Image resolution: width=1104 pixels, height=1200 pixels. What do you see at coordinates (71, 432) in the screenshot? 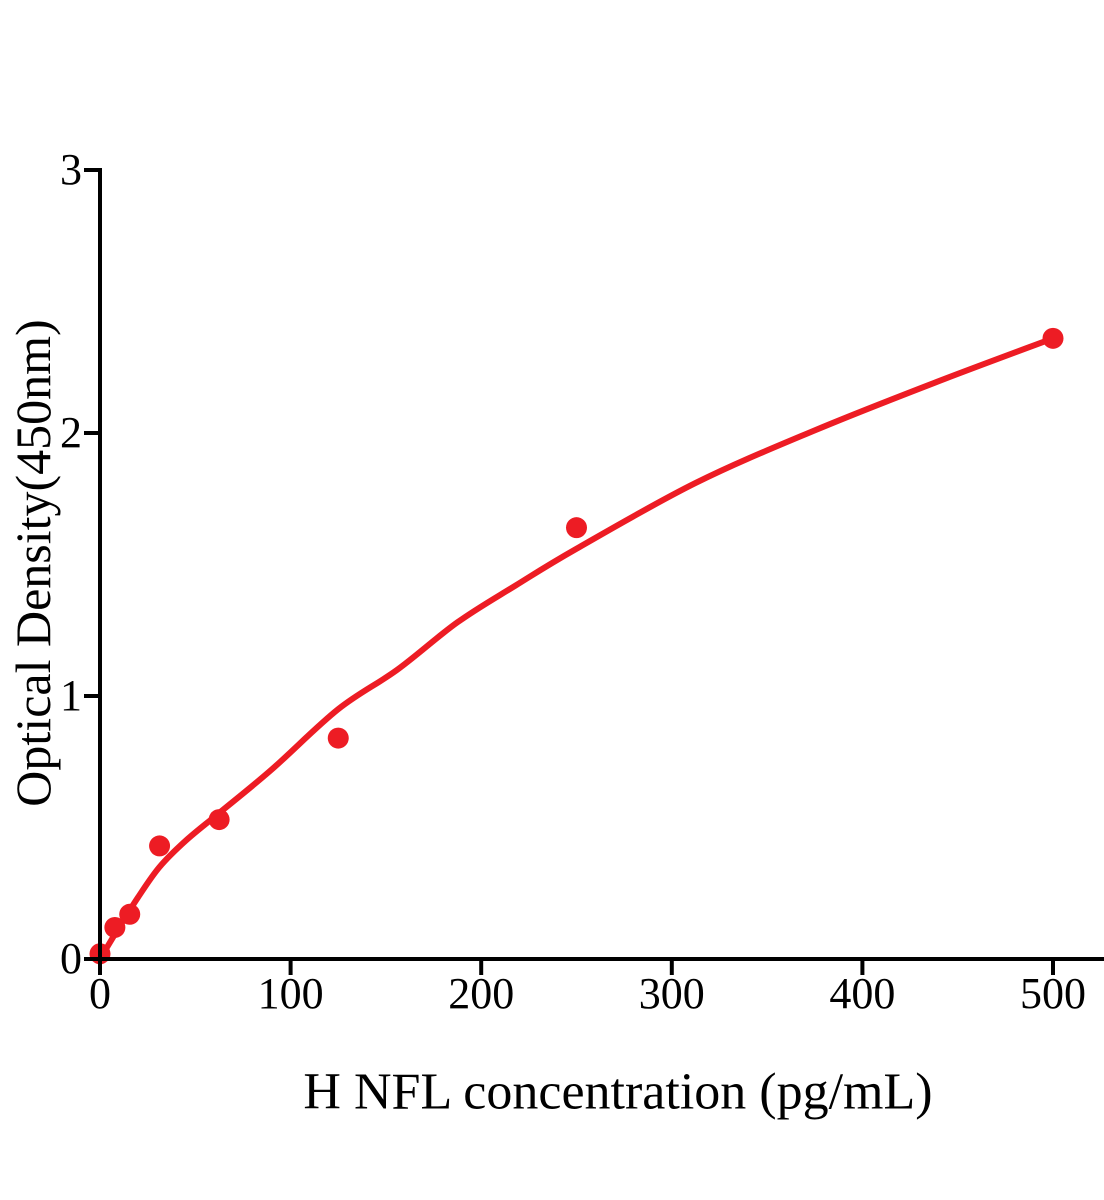
I see `y-tick-label: 2` at bounding box center [71, 432].